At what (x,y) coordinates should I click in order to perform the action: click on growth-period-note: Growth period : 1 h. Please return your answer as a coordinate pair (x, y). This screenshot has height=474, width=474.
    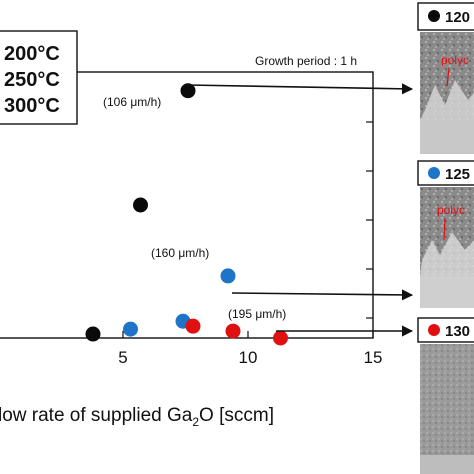
    Looking at the image, I should click on (306, 61).